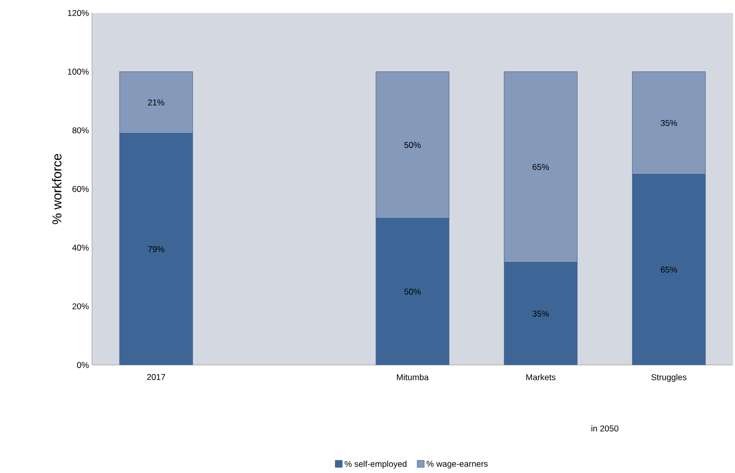 The image size is (735, 473). What do you see at coordinates (604, 428) in the screenshot?
I see `text: in 2050` at bounding box center [604, 428].